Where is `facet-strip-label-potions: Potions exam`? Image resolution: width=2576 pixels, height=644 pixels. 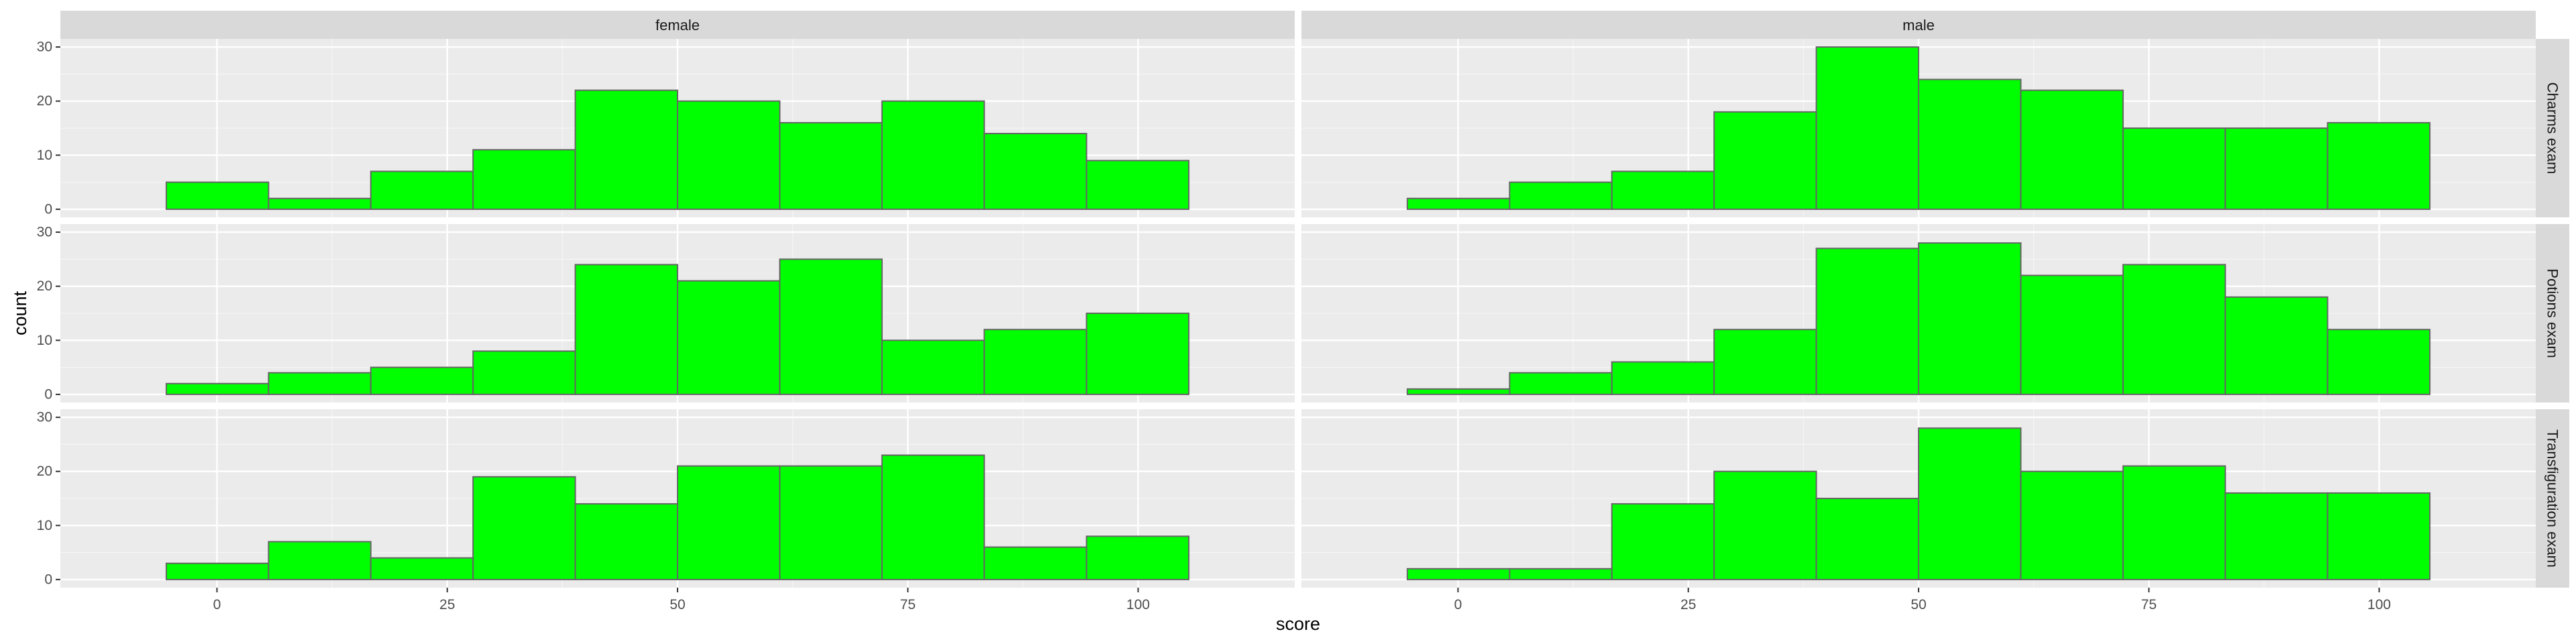
facet-strip-label-potions: Potions exam is located at coordinates (2552, 313).